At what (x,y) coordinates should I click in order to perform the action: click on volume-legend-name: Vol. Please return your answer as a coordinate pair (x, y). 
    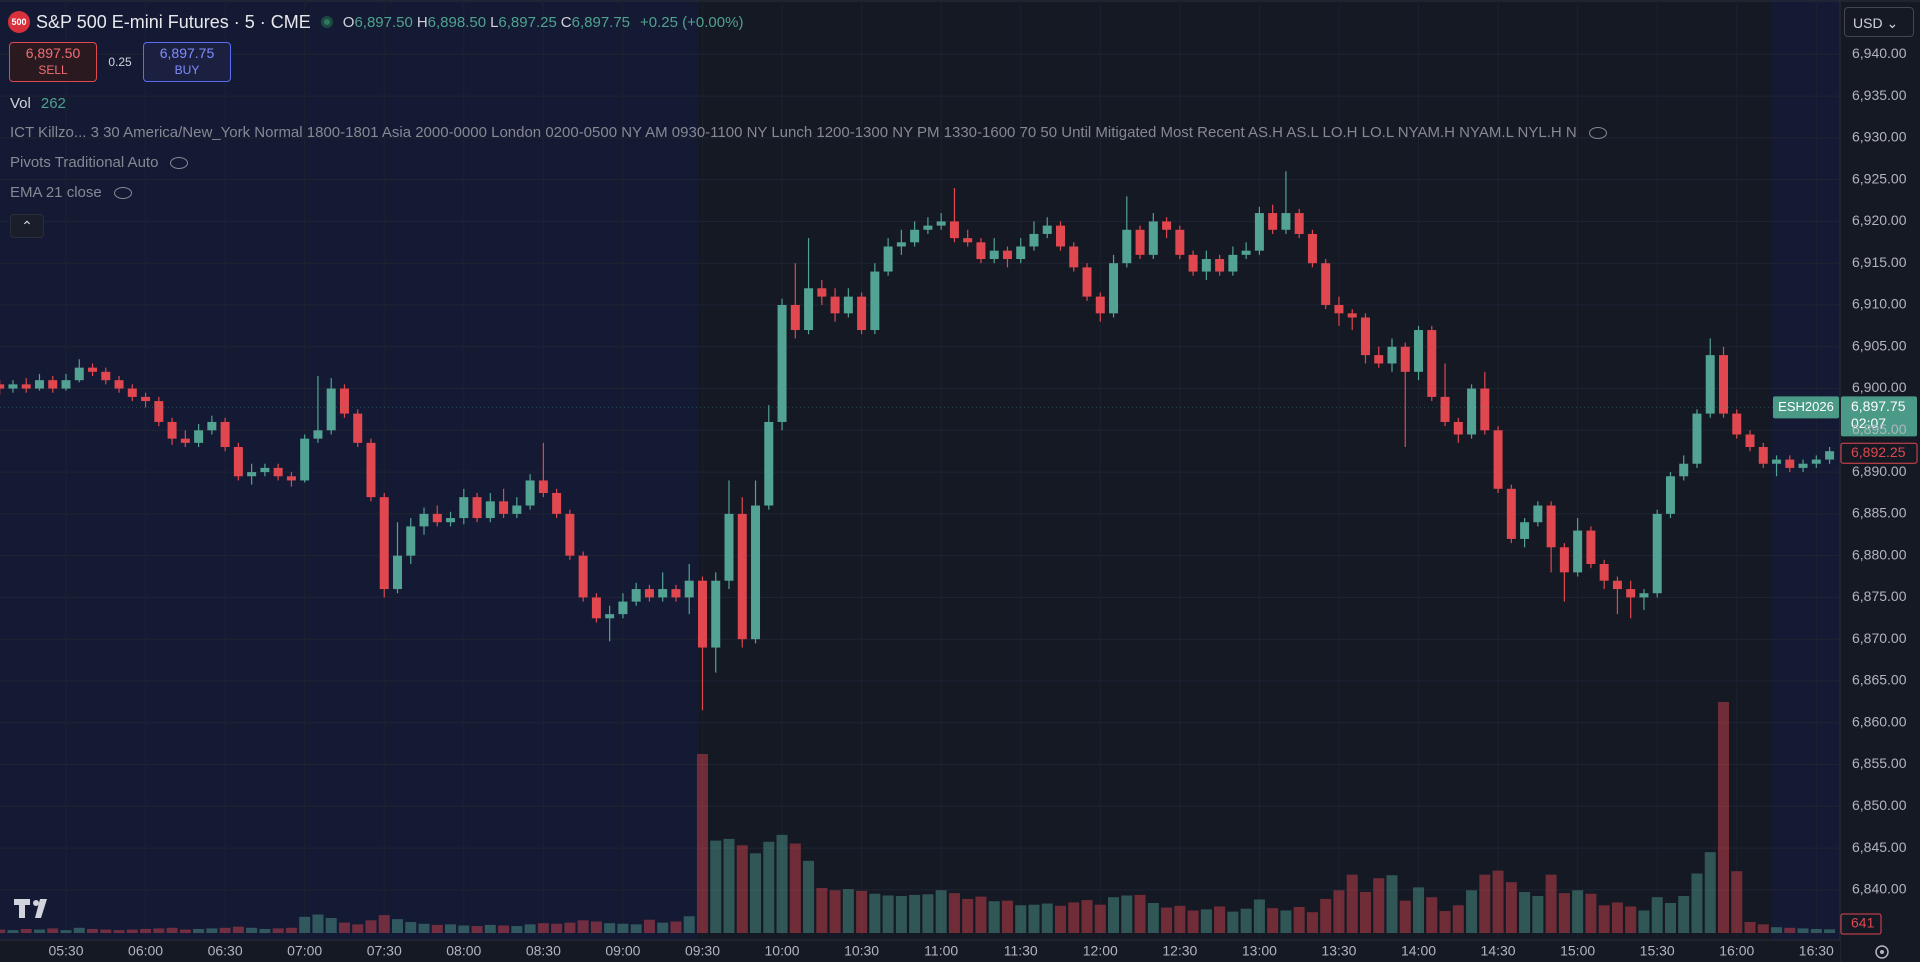
    Looking at the image, I should click on (20, 103).